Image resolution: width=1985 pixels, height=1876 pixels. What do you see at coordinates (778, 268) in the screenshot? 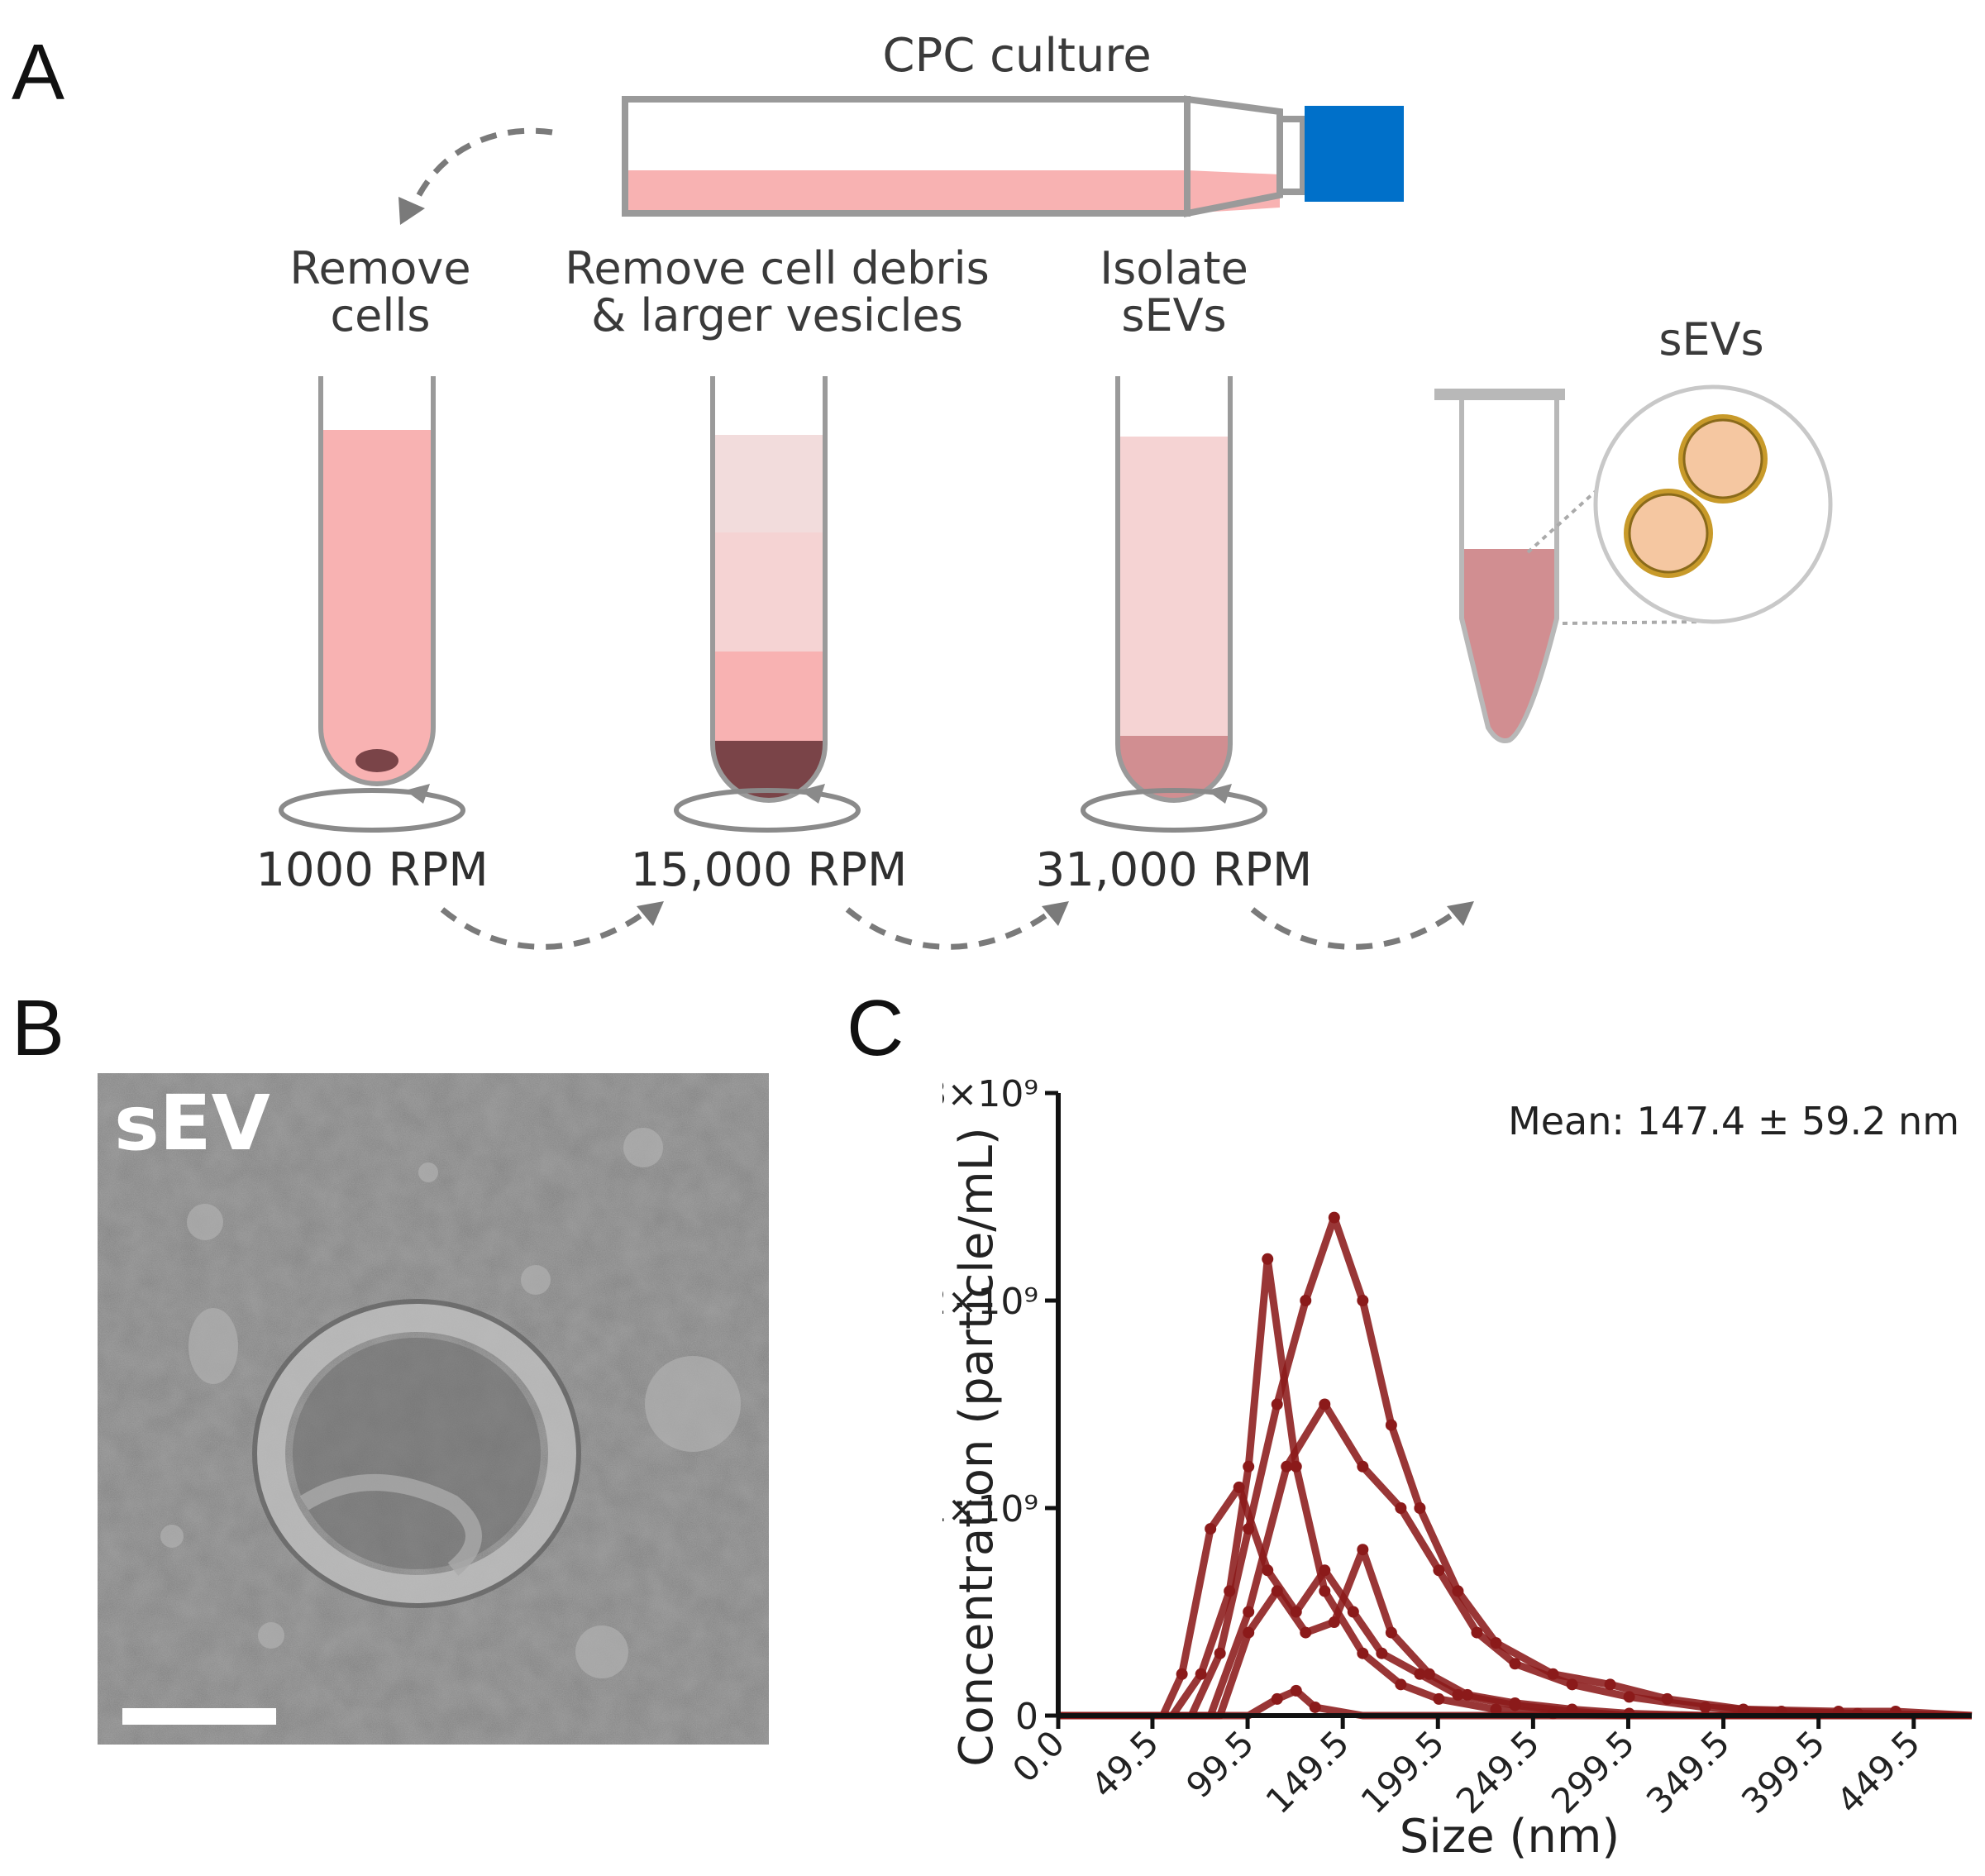
I see `step-2-label-line1: Remove cell debris` at bounding box center [778, 268].